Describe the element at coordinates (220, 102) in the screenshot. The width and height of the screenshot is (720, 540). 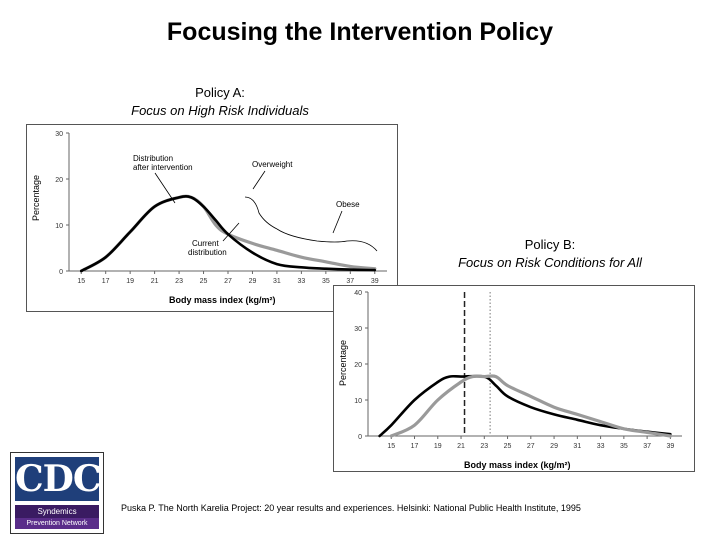
I see `policy-a-caption: Policy A: Focus on High Risk Individuals` at that location.